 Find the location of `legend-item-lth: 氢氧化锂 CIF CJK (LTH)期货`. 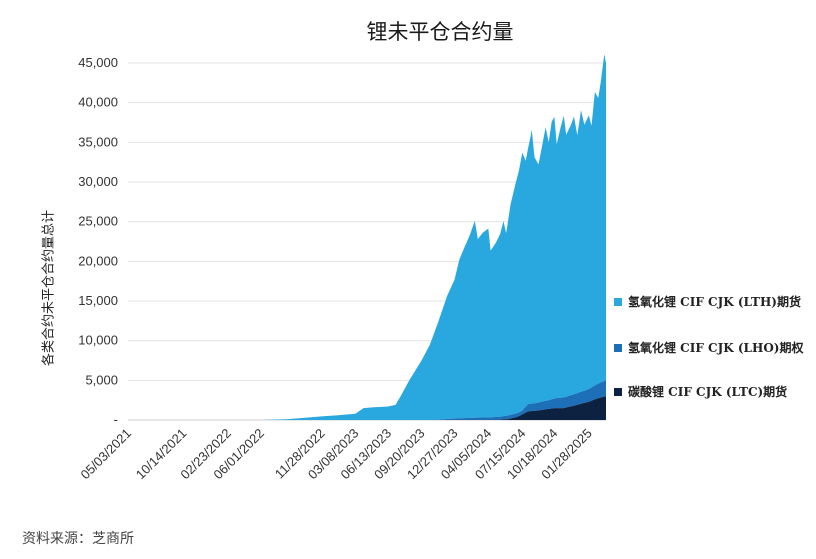

legend-item-lth: 氢氧化锂 CIF CJK (LTH)期货 is located at coordinates (715, 301).